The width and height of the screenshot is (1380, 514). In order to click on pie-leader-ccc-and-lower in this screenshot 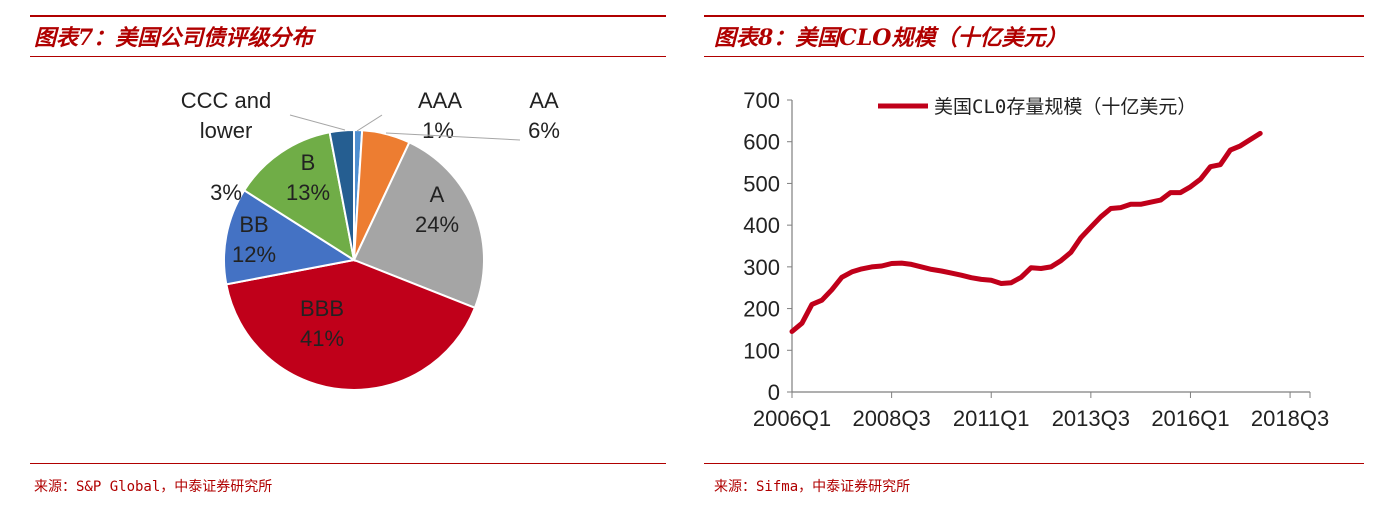, I will do `click(317, 122)`.